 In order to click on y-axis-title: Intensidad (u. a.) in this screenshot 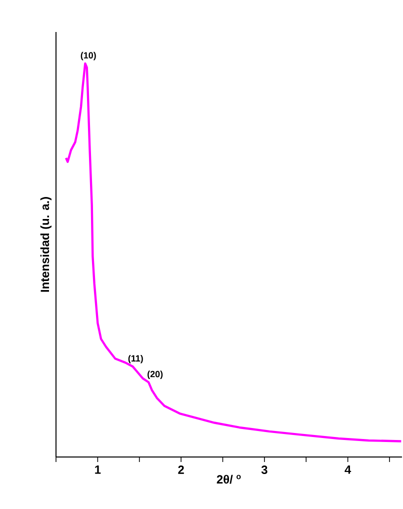, I will do `click(46, 244)`.